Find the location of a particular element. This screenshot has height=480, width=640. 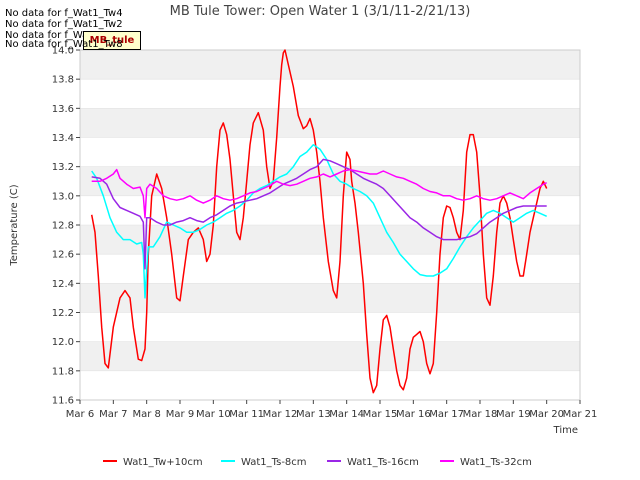

legend-label: Wat1_Tw+10cm is located at coordinates (163, 462).